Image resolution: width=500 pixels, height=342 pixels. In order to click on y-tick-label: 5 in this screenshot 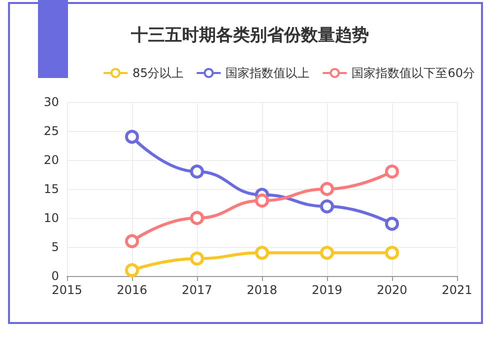, I will do `click(55, 247)`.